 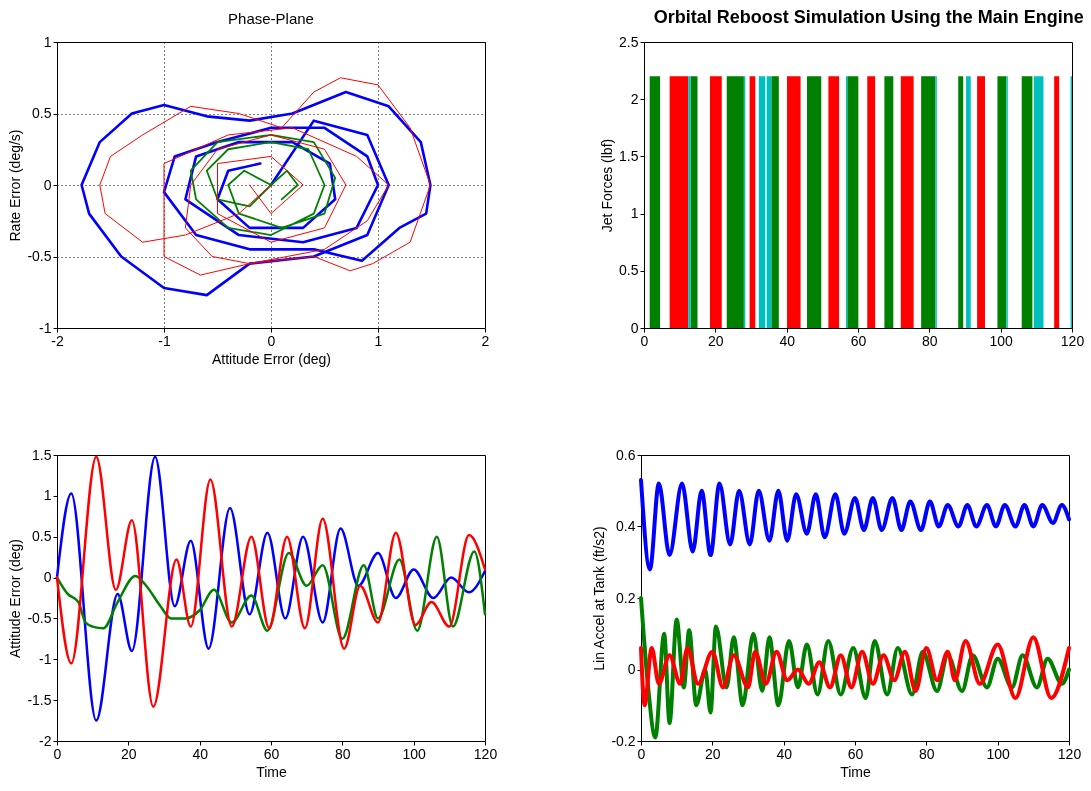 I want to click on y-axis-title: Lin Accel at Tank (ft/s2), so click(x=599, y=598).